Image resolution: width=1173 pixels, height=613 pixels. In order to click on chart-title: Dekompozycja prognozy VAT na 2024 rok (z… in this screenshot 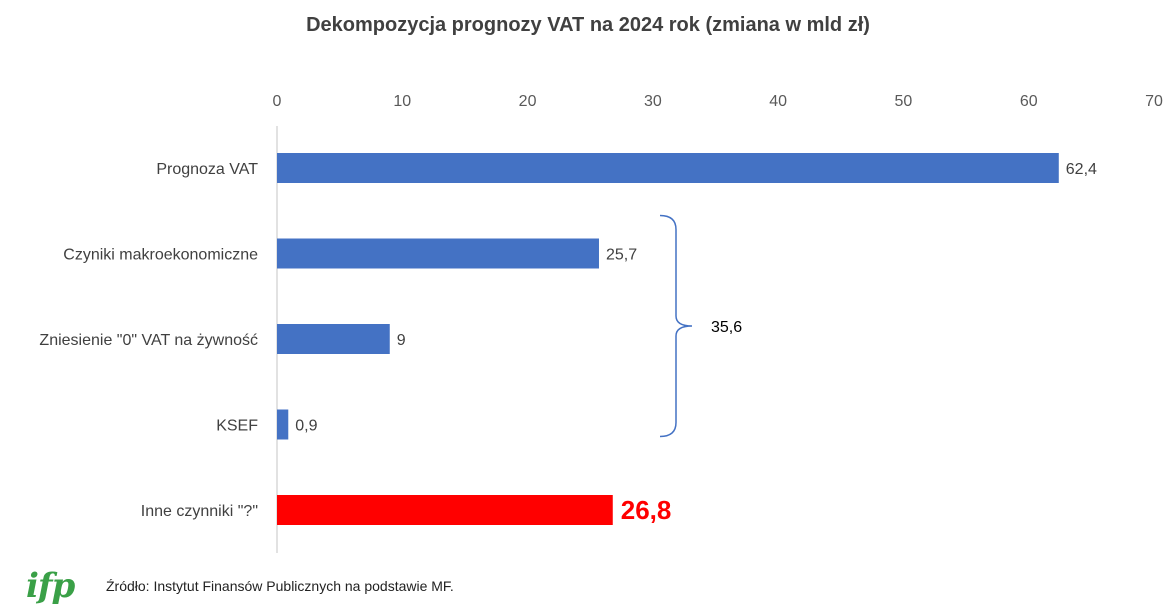, I will do `click(588, 25)`.